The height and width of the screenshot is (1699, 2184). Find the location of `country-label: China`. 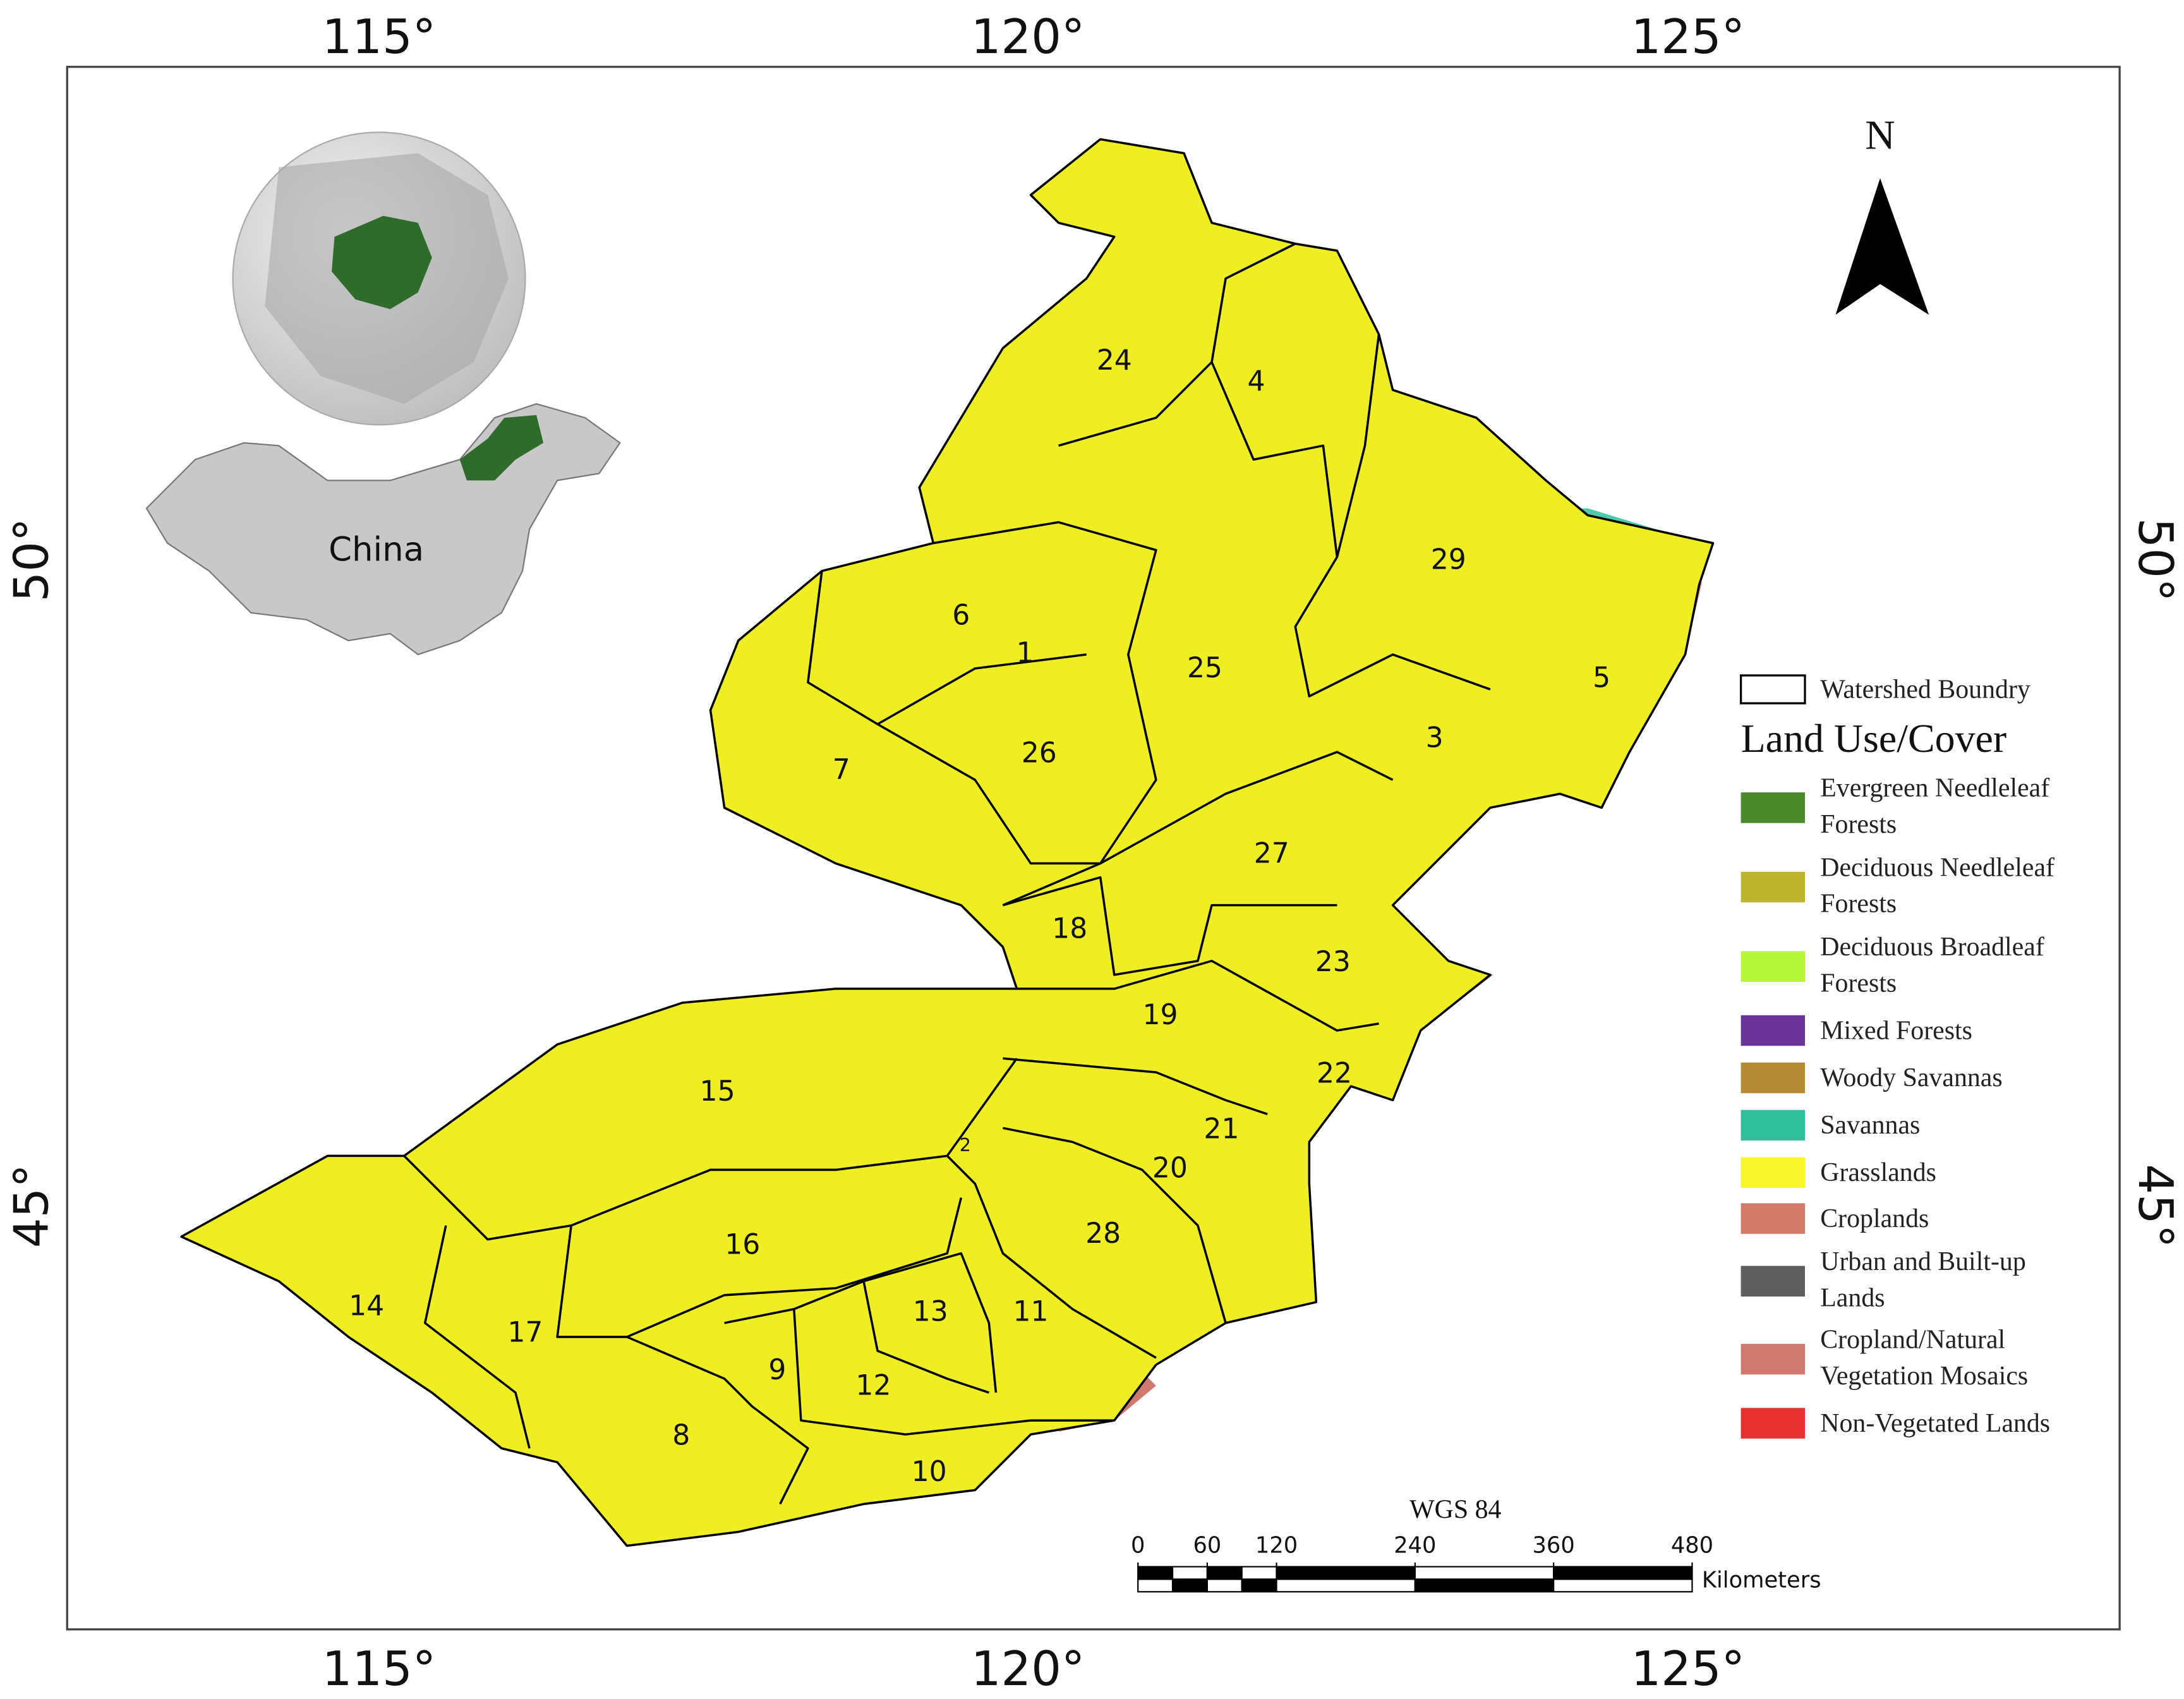

country-label: China is located at coordinates (377, 549).